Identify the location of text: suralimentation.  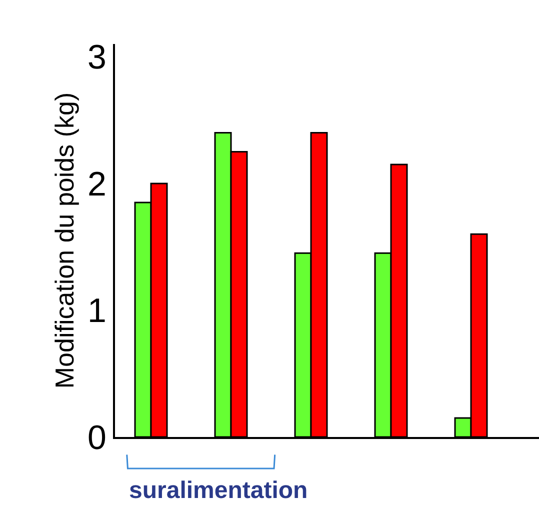
(218, 490).